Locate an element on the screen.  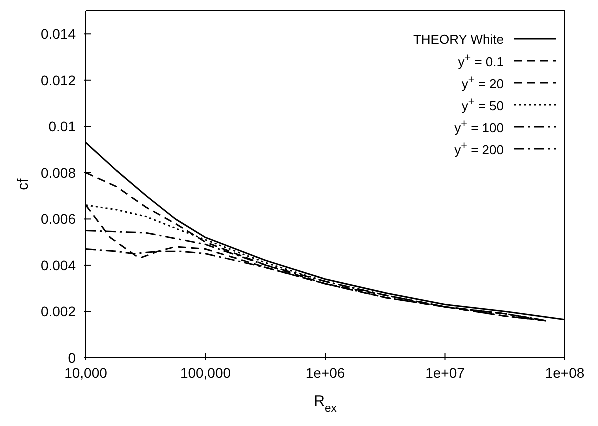
y-axis-title: cf is located at coordinates (23, 184).